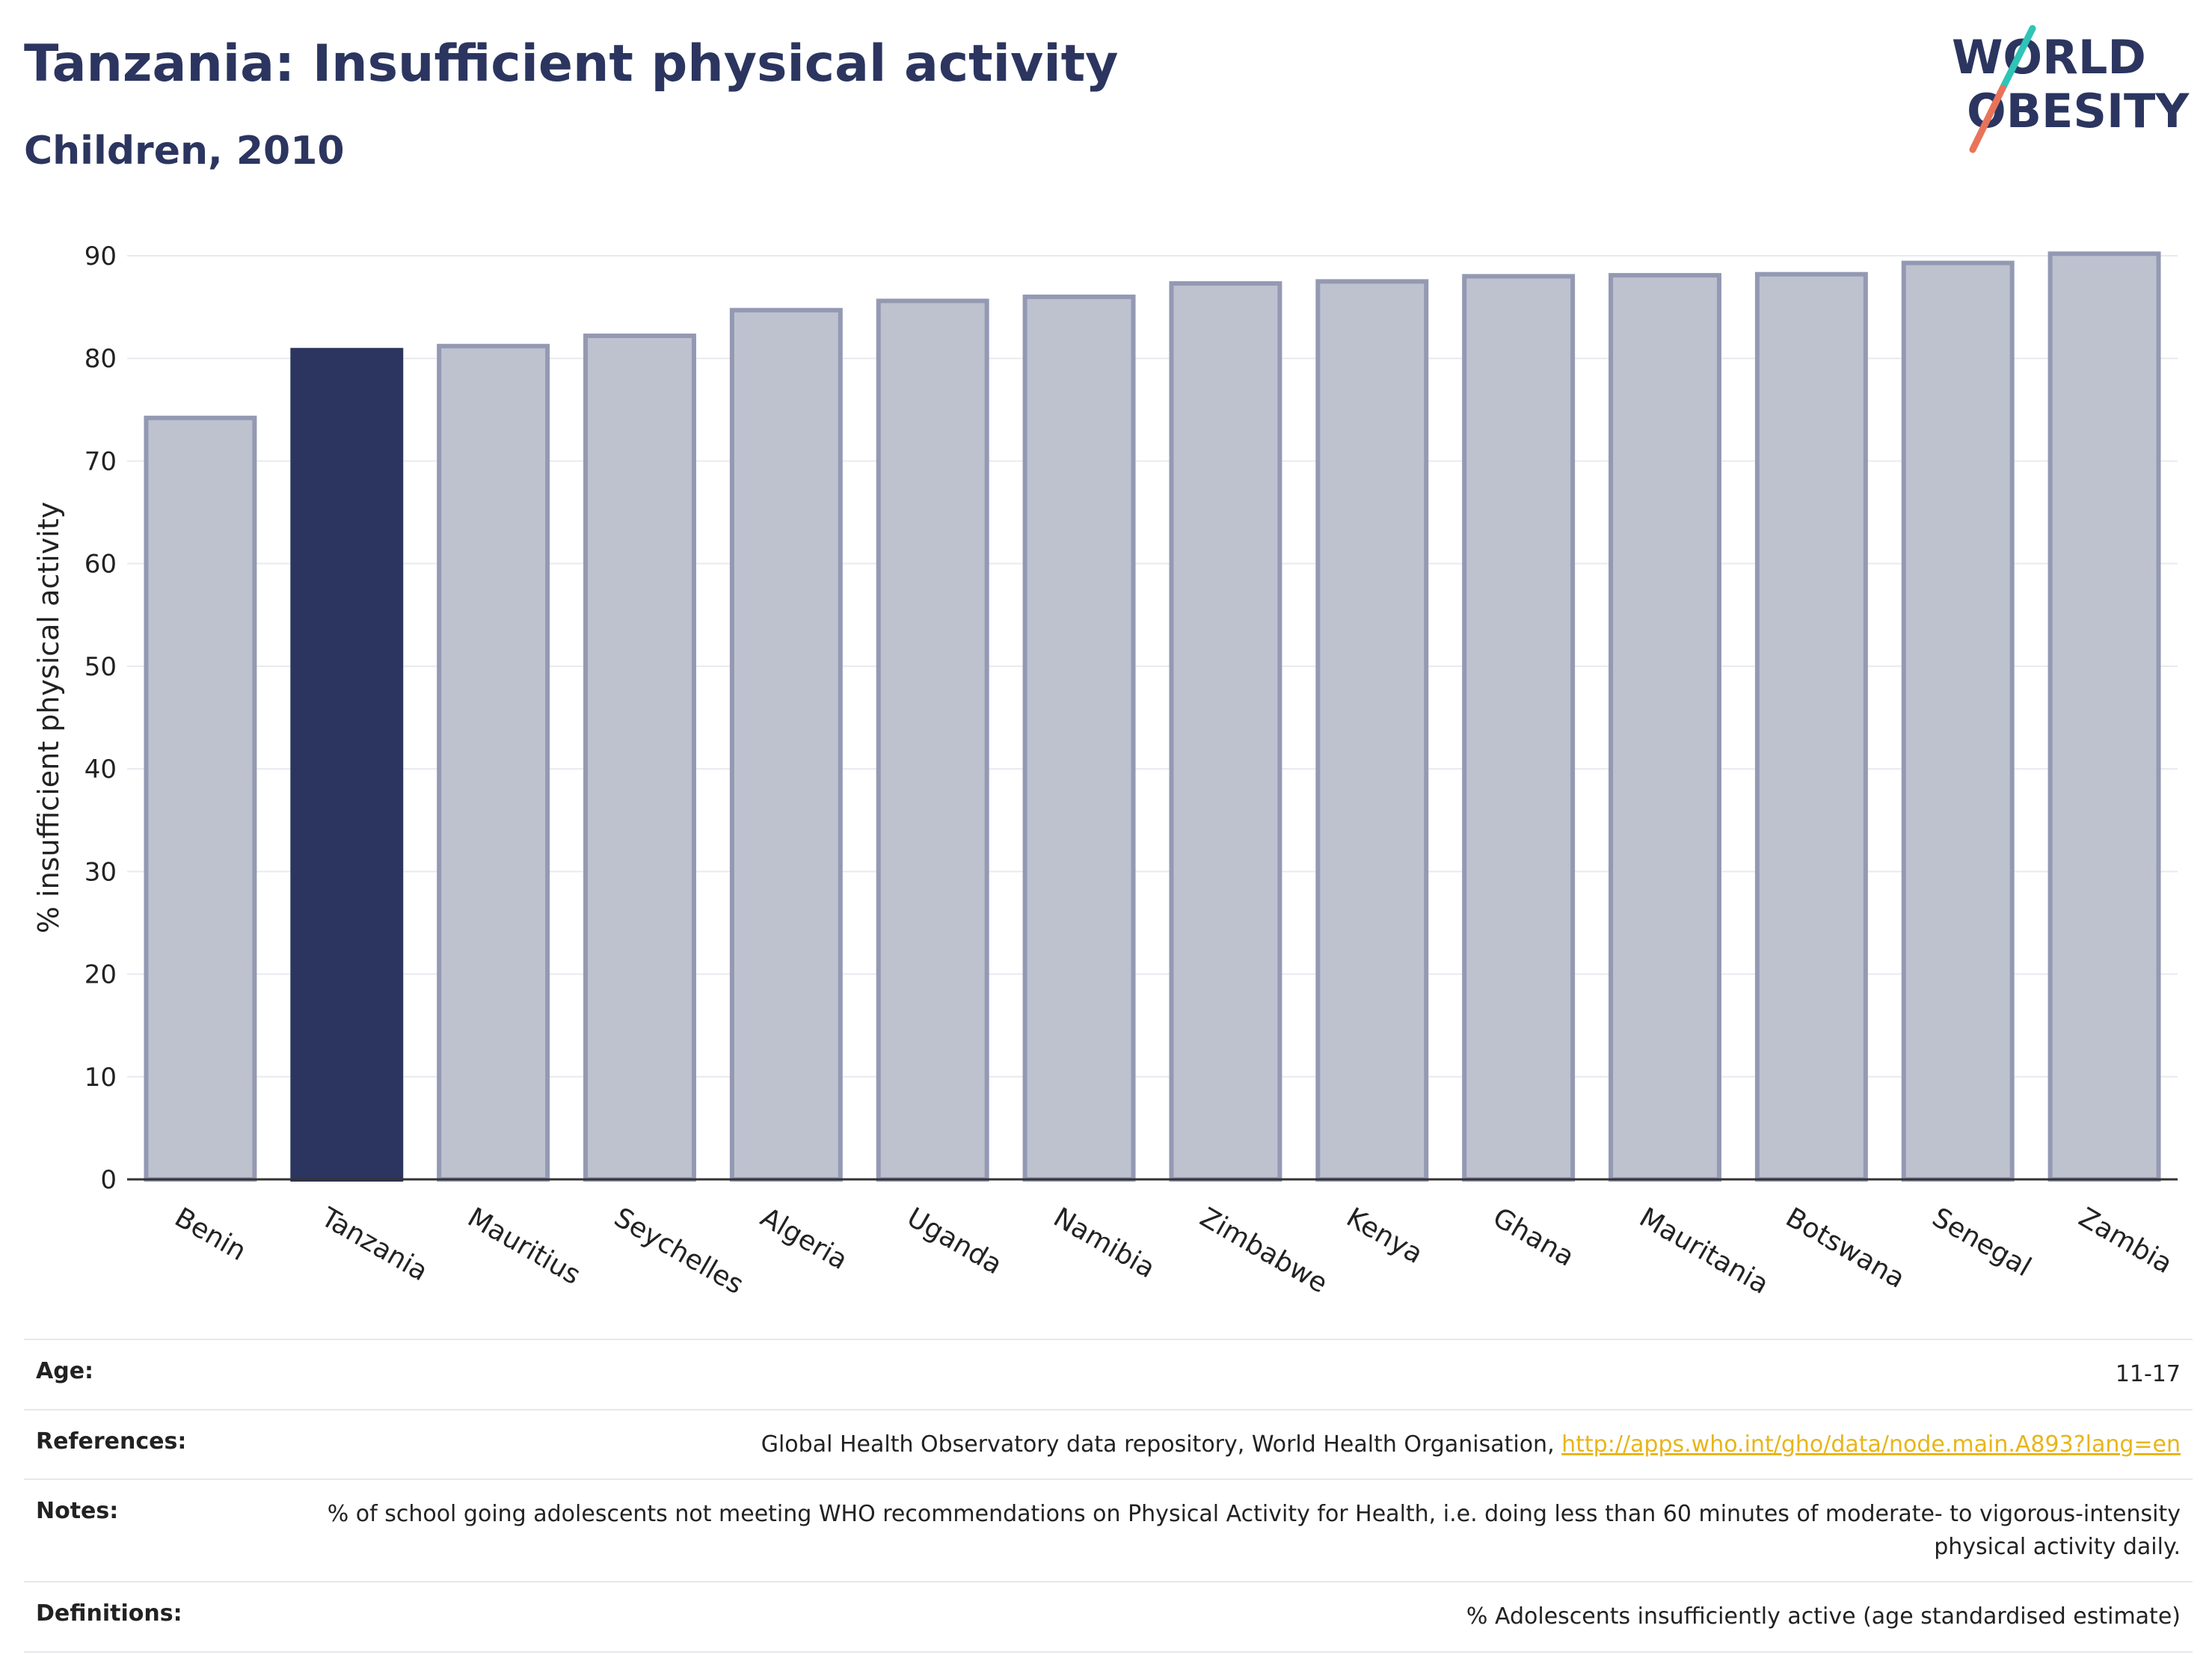  I want to click on y-tick-label: 60, so click(101, 565).